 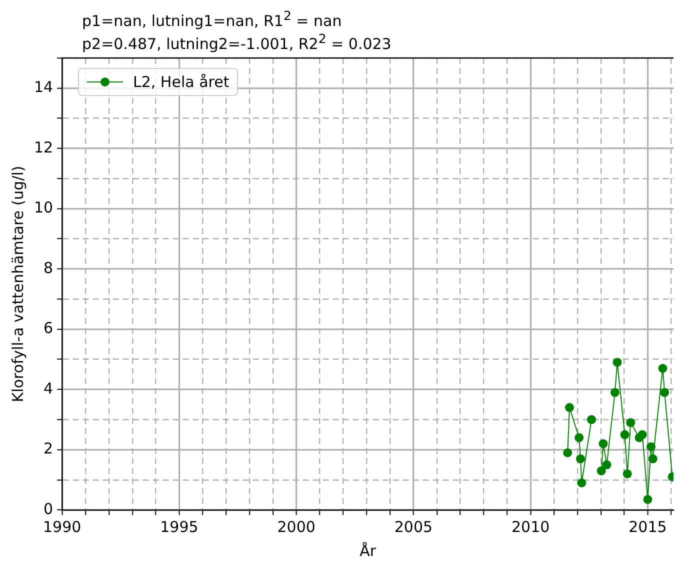 What do you see at coordinates (44, 207) in the screenshot?
I see `y-tick-label: 10` at bounding box center [44, 207].